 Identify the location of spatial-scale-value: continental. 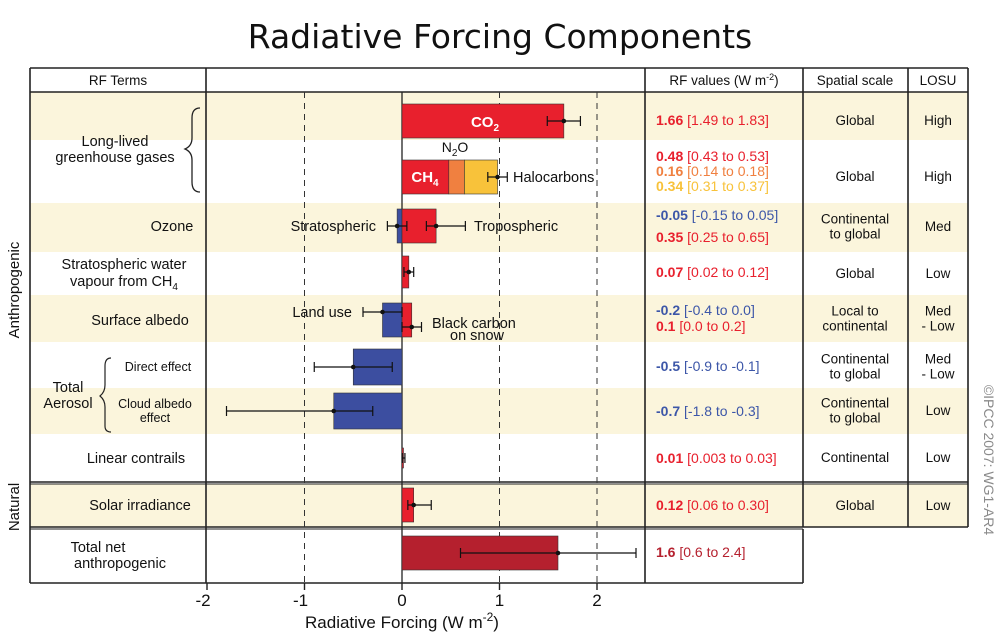
(854, 326).